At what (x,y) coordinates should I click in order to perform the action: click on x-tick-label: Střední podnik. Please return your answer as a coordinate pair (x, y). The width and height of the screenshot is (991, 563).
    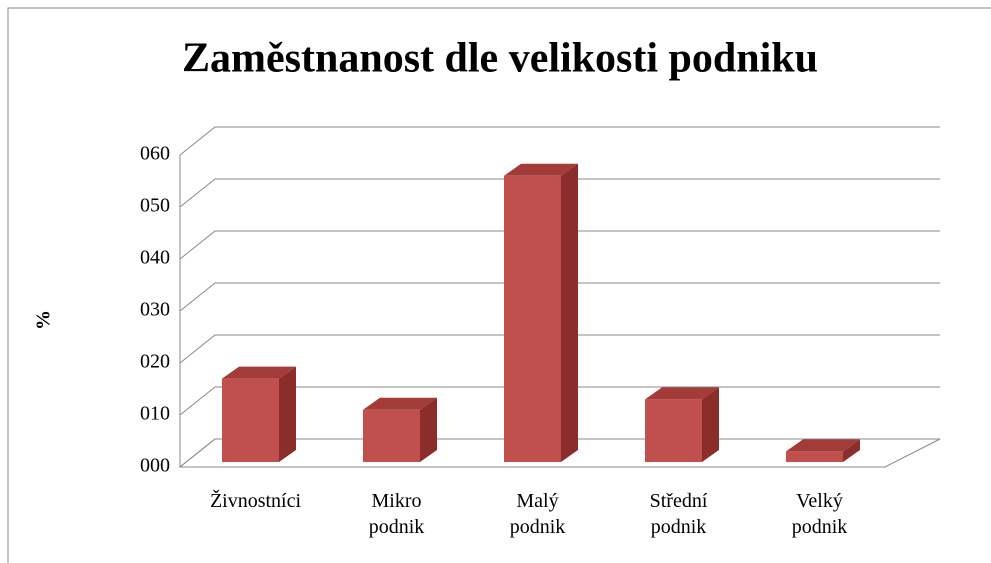
    Looking at the image, I should click on (678, 514).